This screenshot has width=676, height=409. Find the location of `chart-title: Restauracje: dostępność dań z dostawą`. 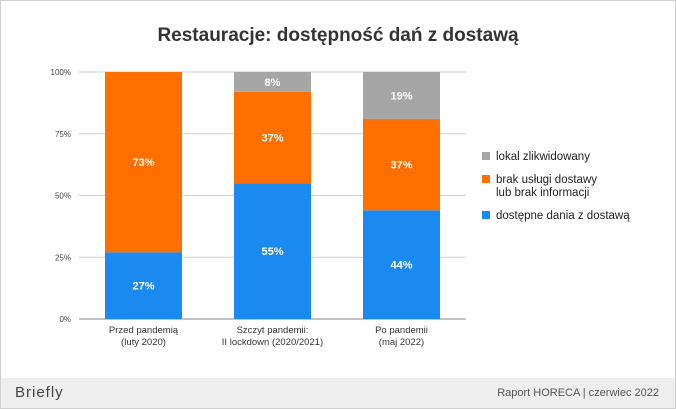

chart-title: Restauracje: dostępność dań z dostawą is located at coordinates (338, 35).